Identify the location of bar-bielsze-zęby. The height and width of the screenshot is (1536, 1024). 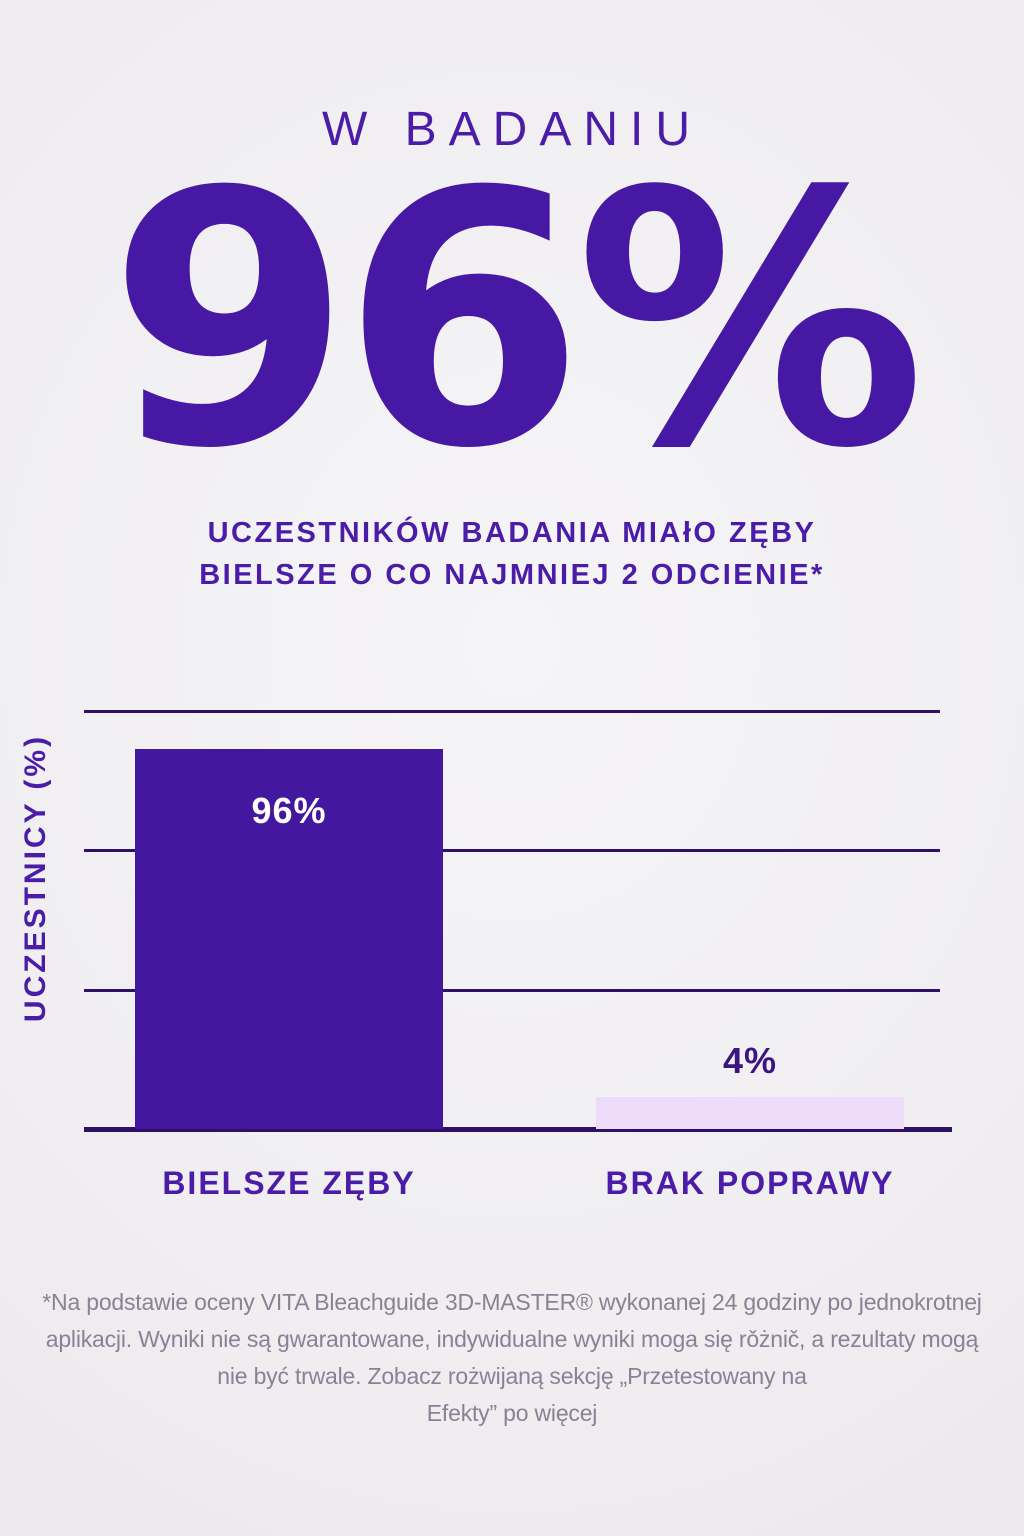
(289, 938).